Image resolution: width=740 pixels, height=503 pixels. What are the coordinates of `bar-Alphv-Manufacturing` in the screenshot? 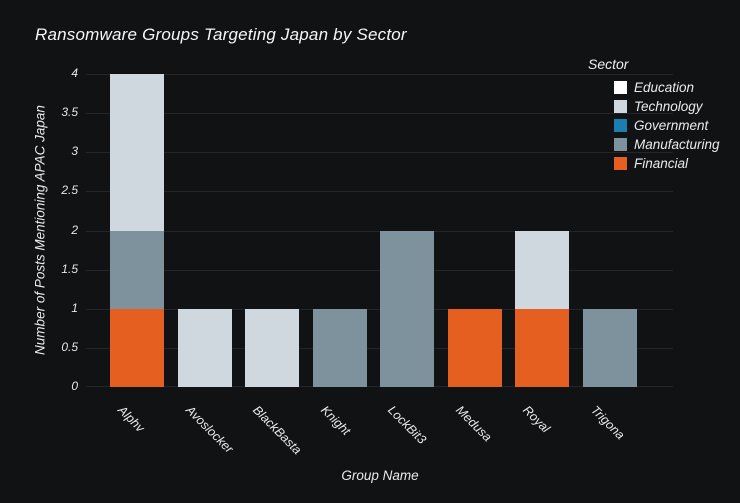 It's located at (137, 269).